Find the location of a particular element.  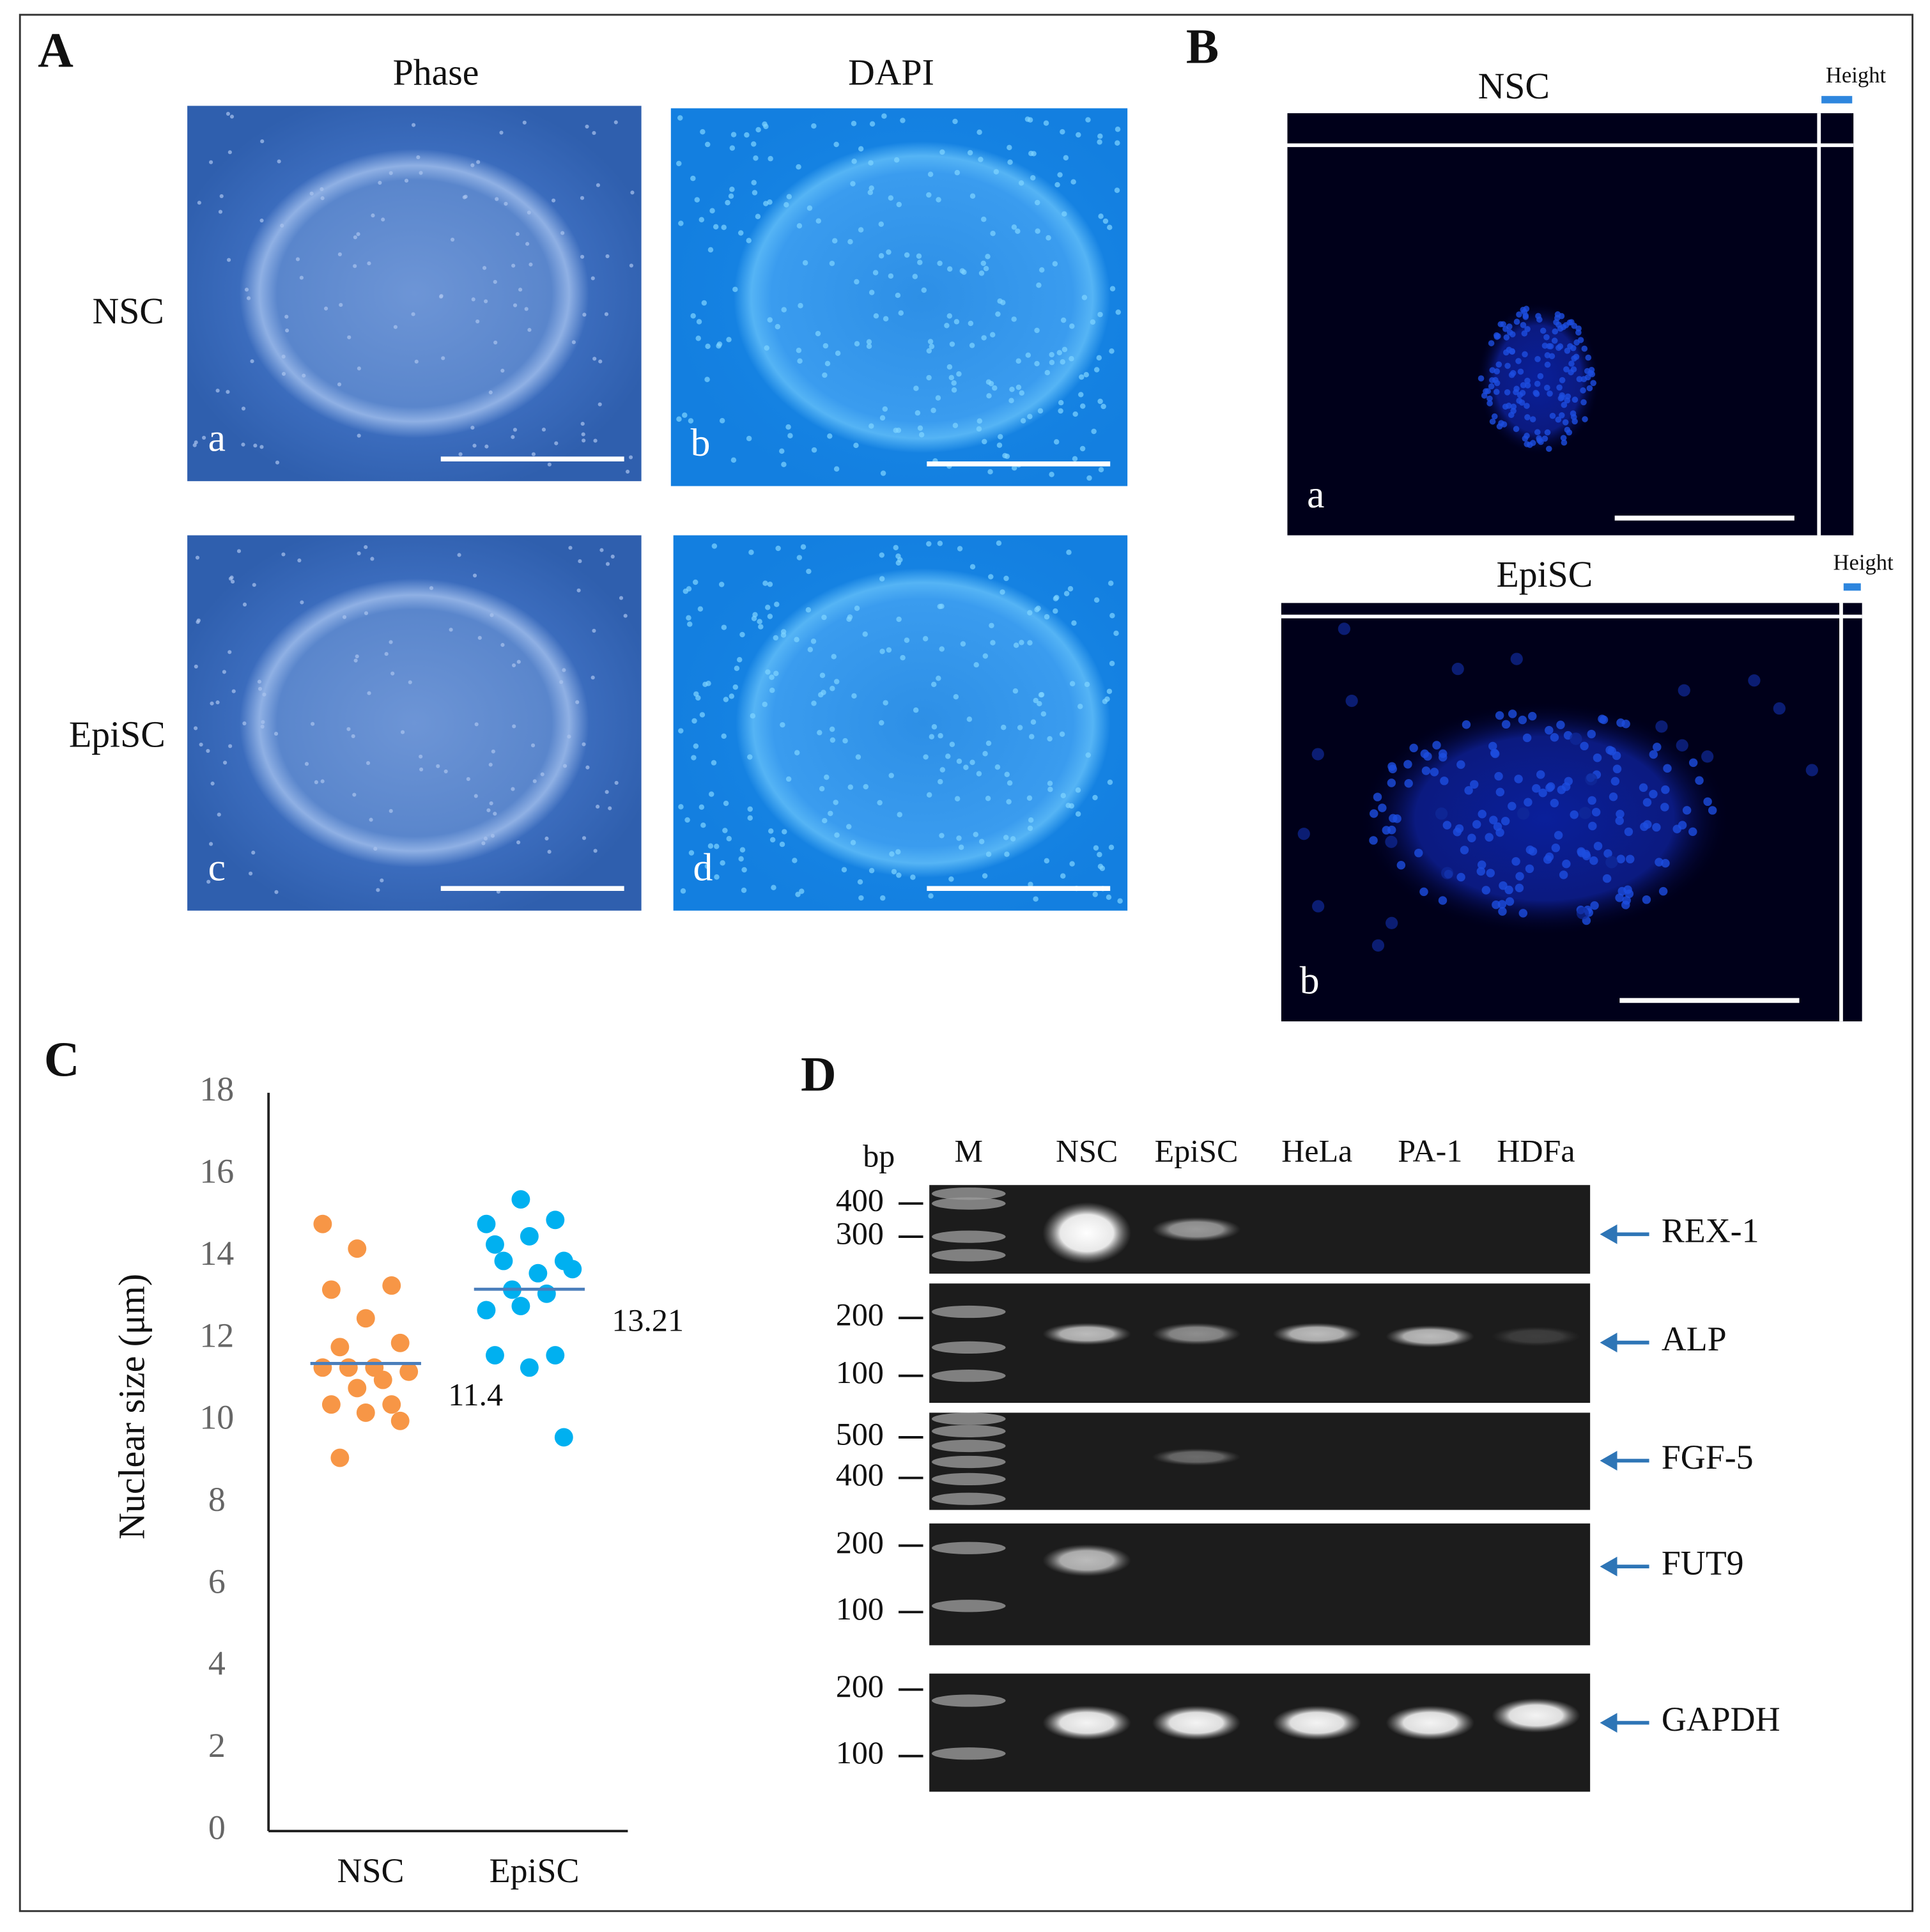

image-label: b is located at coordinates (701, 443).